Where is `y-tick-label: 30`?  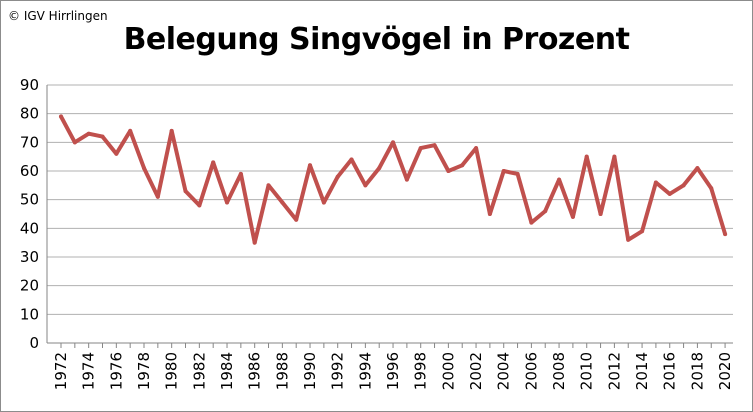 y-tick-label: 30 is located at coordinates (29, 257).